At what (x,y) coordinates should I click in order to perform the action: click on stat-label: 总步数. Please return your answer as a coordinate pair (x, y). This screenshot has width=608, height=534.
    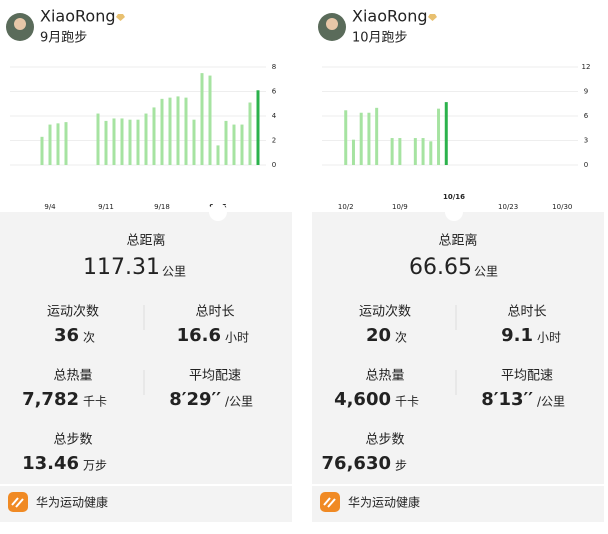
    Looking at the image, I should click on (384, 440).